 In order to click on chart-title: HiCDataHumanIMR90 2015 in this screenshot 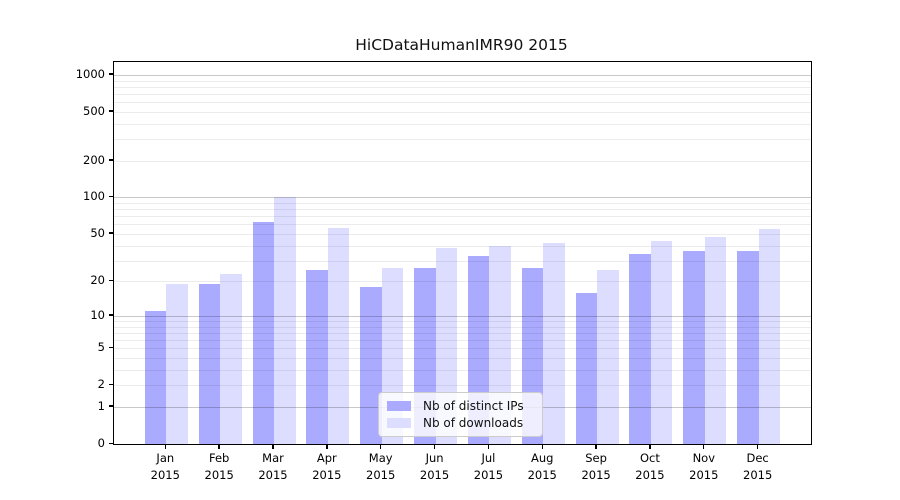, I will do `click(461, 45)`.